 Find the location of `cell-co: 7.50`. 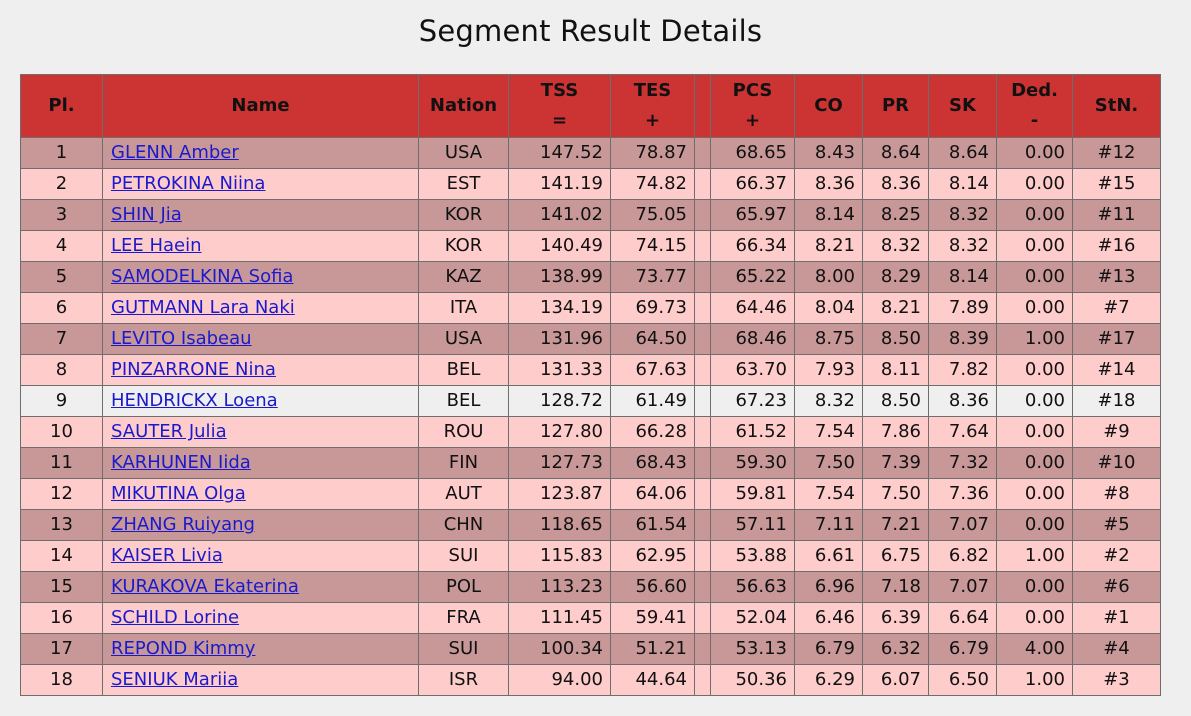

cell-co: 7.50 is located at coordinates (828, 463).